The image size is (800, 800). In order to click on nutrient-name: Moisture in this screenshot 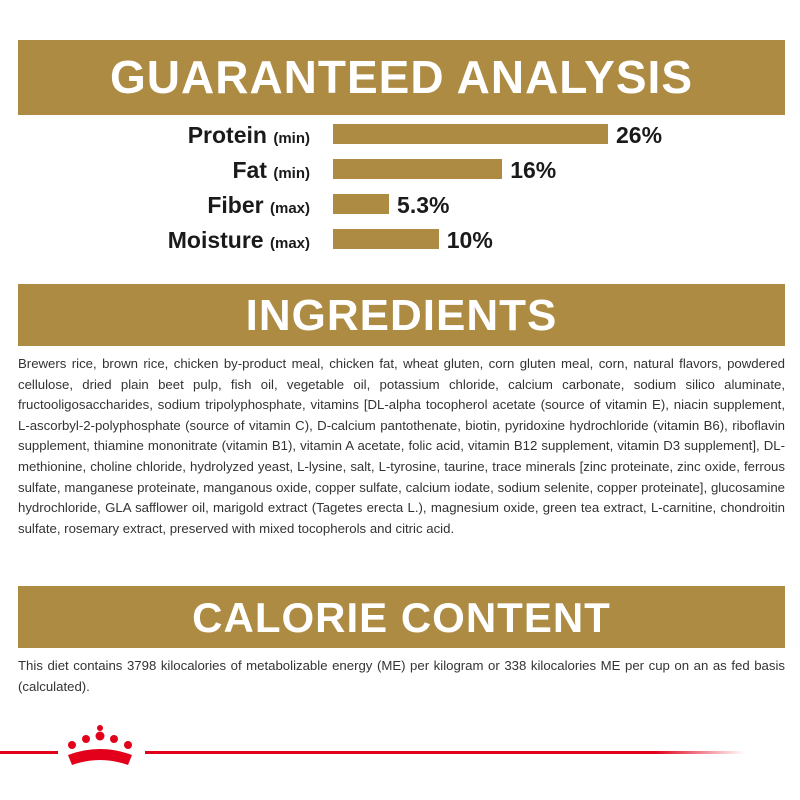, I will do `click(215, 240)`.